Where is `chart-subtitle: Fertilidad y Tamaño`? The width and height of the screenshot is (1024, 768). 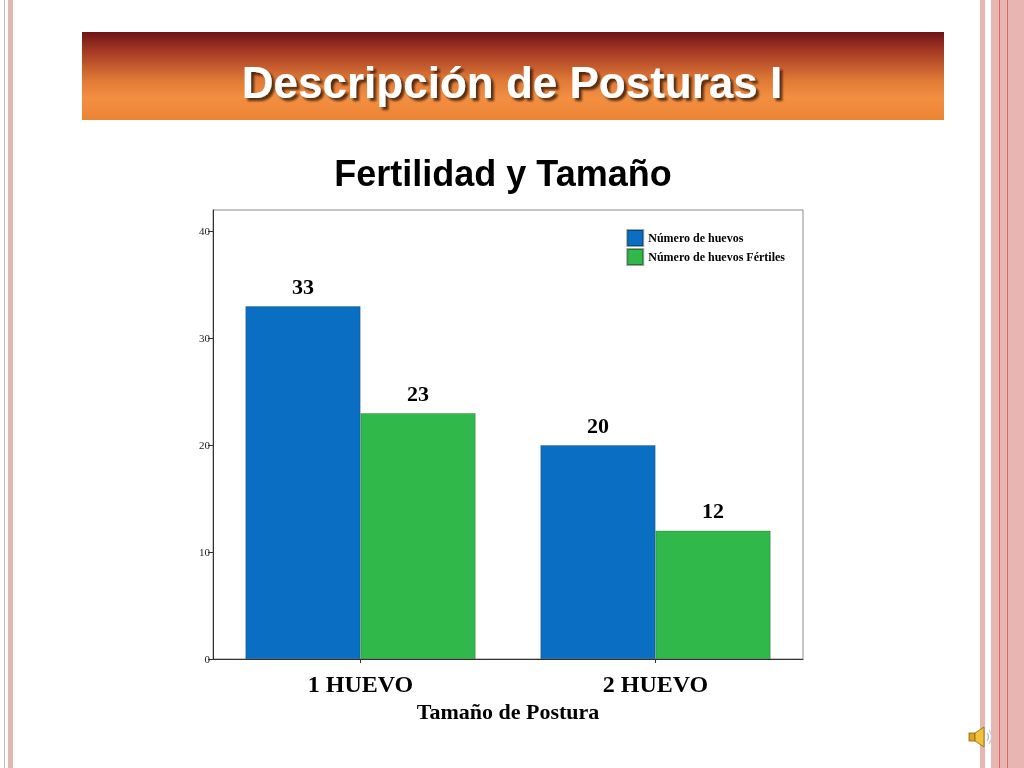 chart-subtitle: Fertilidad y Tamaño is located at coordinates (503, 173).